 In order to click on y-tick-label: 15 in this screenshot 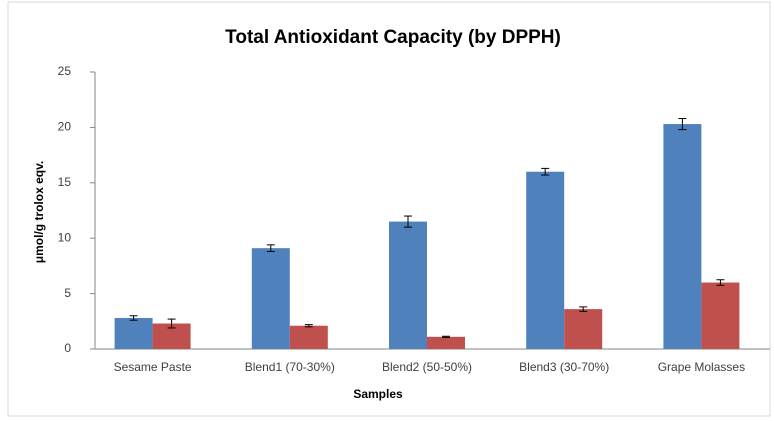, I will do `click(65, 182)`.